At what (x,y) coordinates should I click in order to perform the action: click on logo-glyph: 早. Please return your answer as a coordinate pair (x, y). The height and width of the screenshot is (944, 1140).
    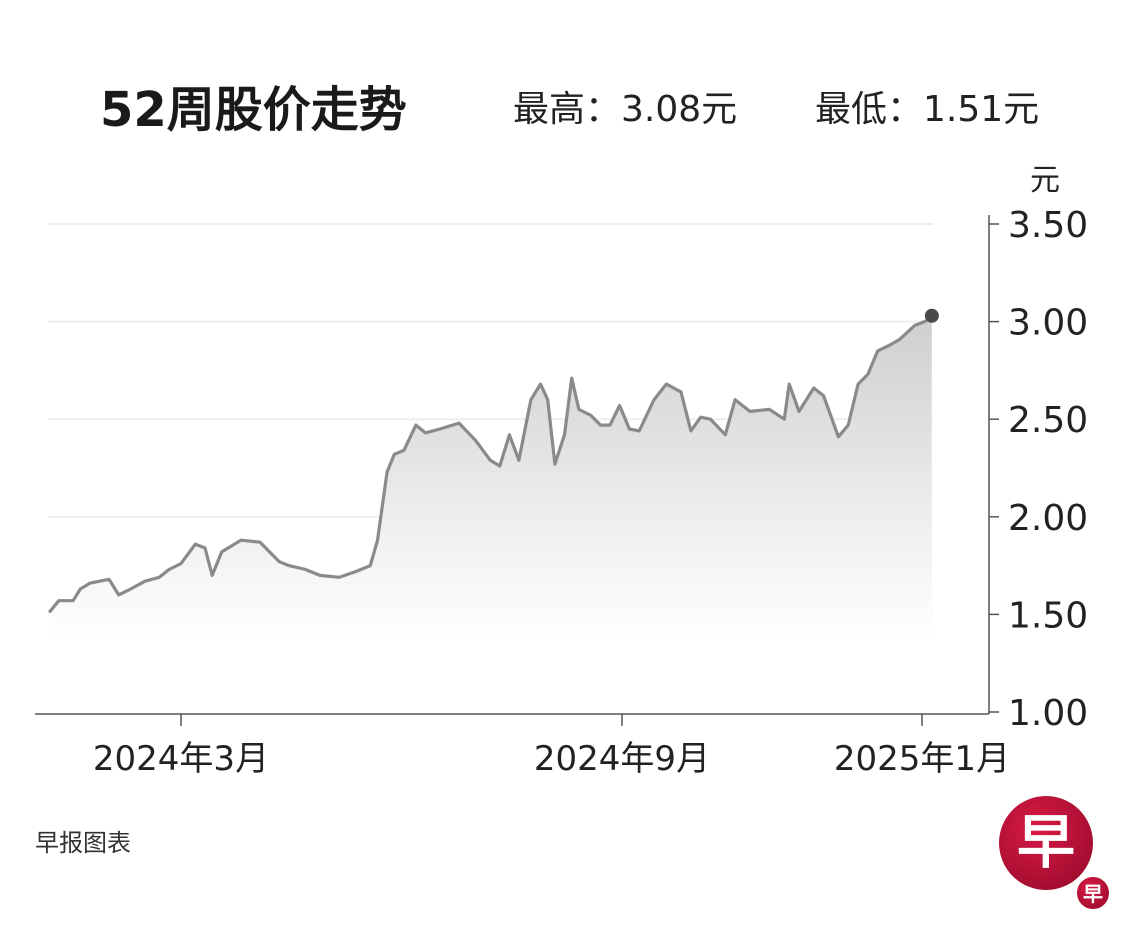
    Looking at the image, I should click on (1046, 842).